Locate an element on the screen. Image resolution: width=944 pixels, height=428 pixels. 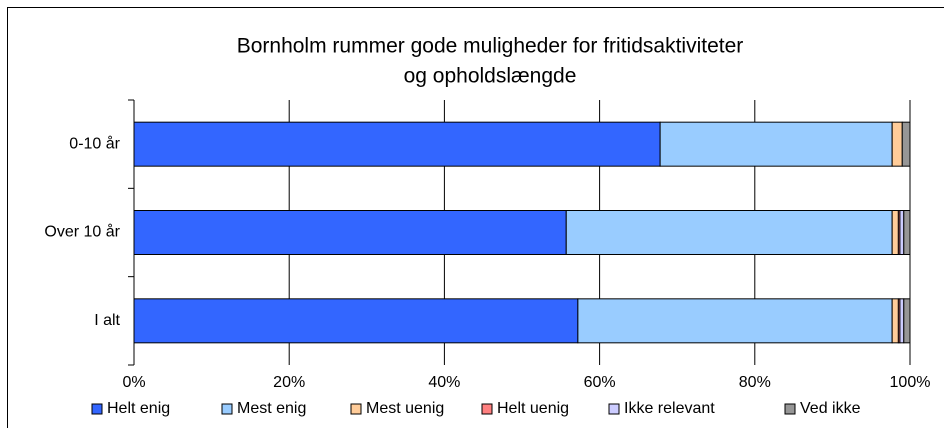
y-tick-label: 0-10 år is located at coordinates (94, 143).